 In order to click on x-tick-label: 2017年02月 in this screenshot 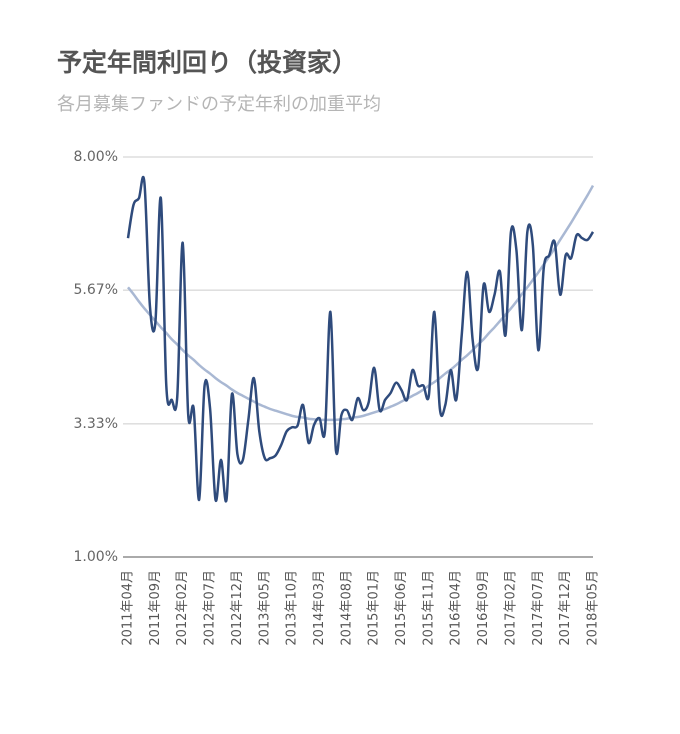, I will do `click(510, 608)`.